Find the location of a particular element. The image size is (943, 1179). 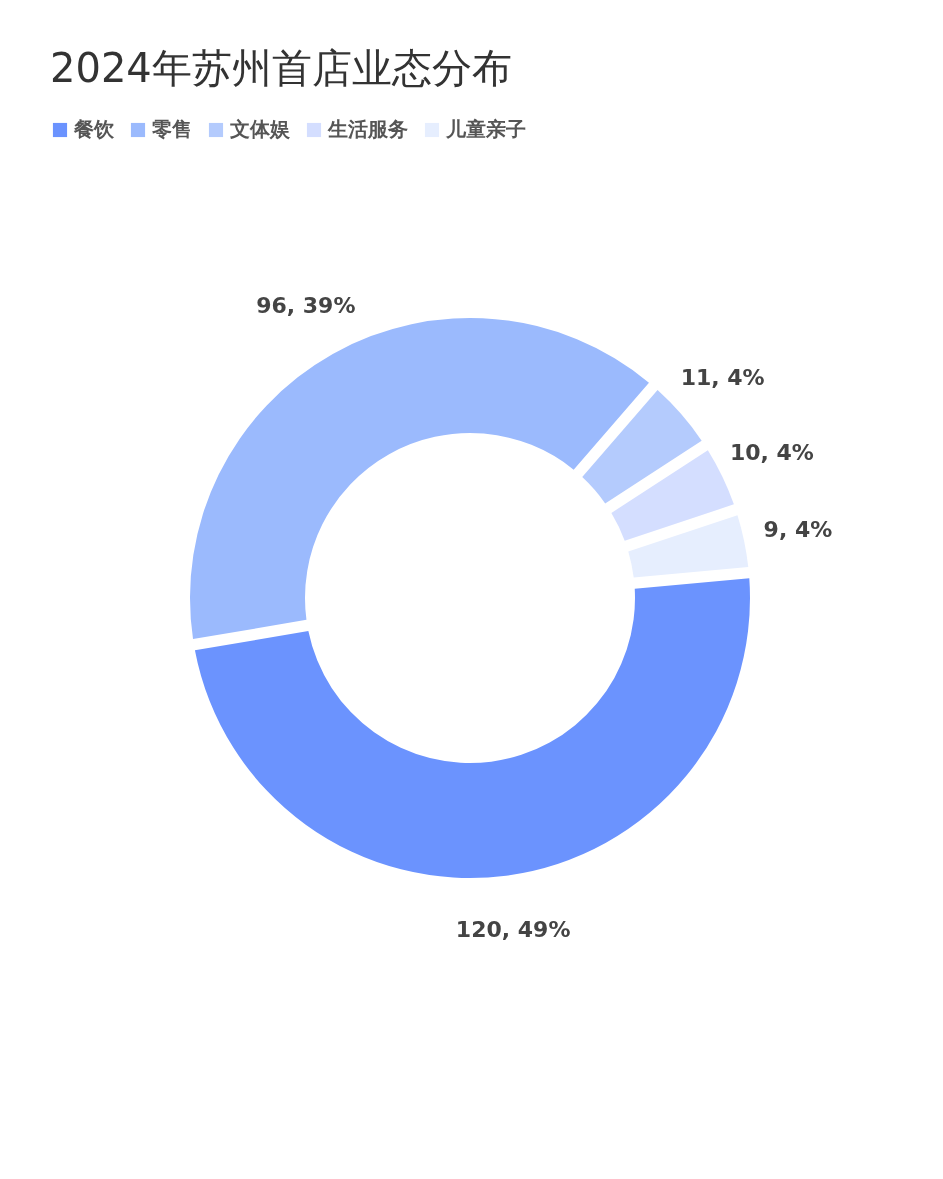

data-label: 11, 4% is located at coordinates (722, 377).